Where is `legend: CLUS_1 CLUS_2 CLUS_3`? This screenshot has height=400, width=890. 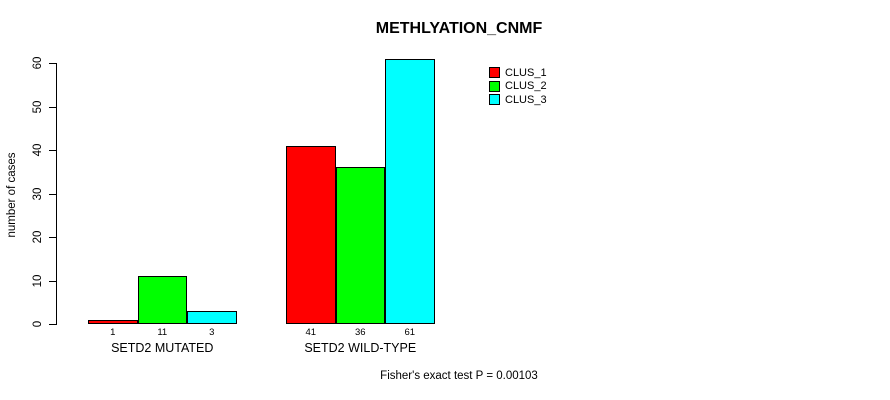 legend: CLUS_1 CLUS_2 CLUS_3 is located at coordinates (518, 86).